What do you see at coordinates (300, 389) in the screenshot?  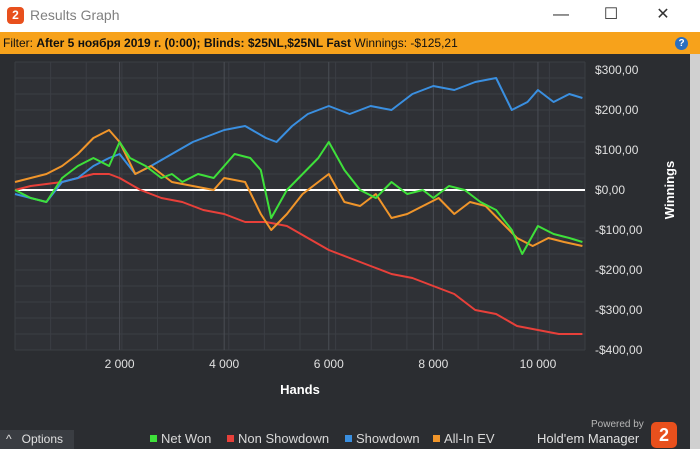 I see `x-axis-label: Hands` at bounding box center [300, 389].